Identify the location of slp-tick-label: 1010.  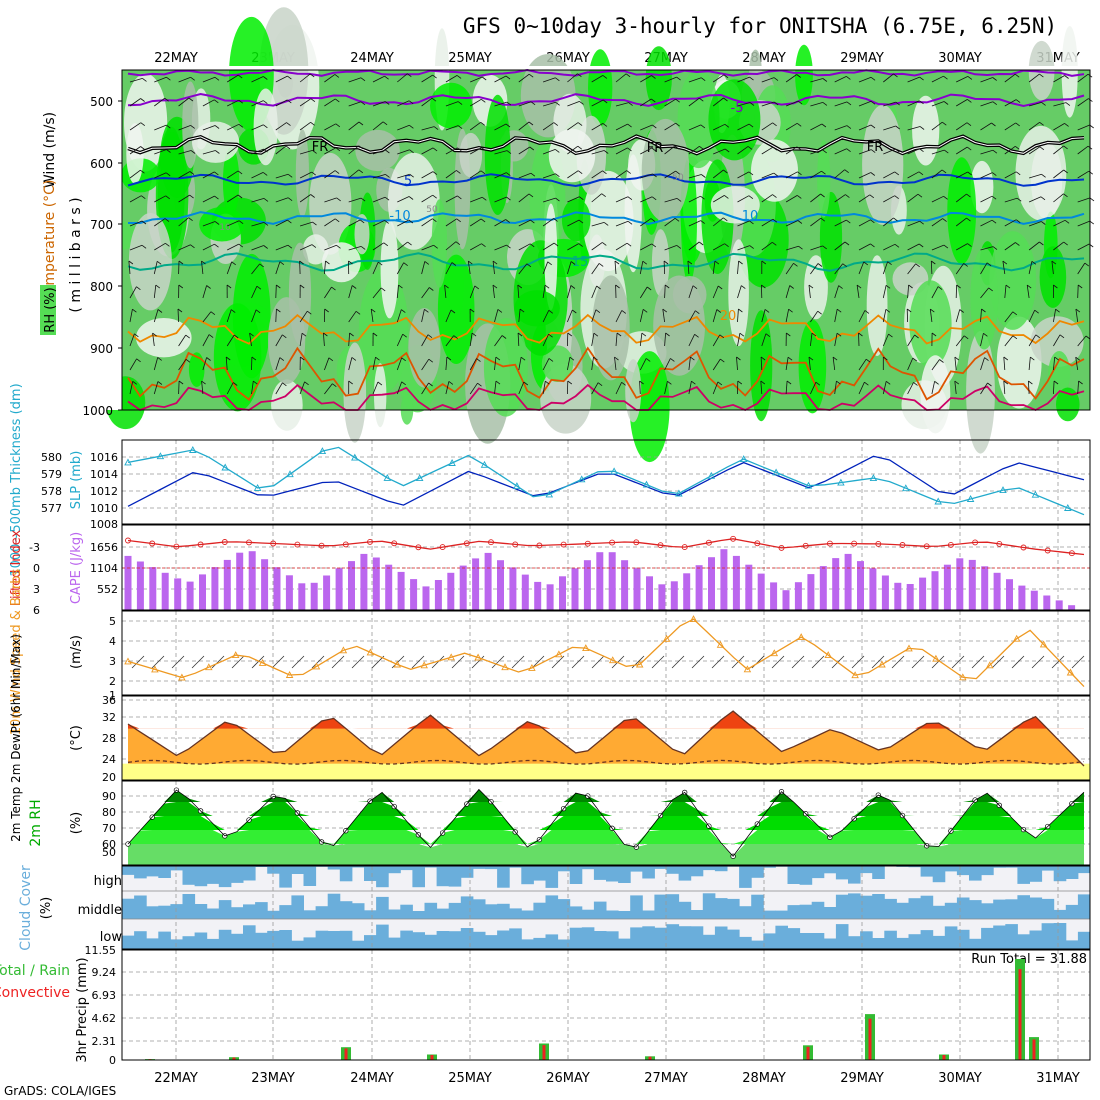
(104, 508).